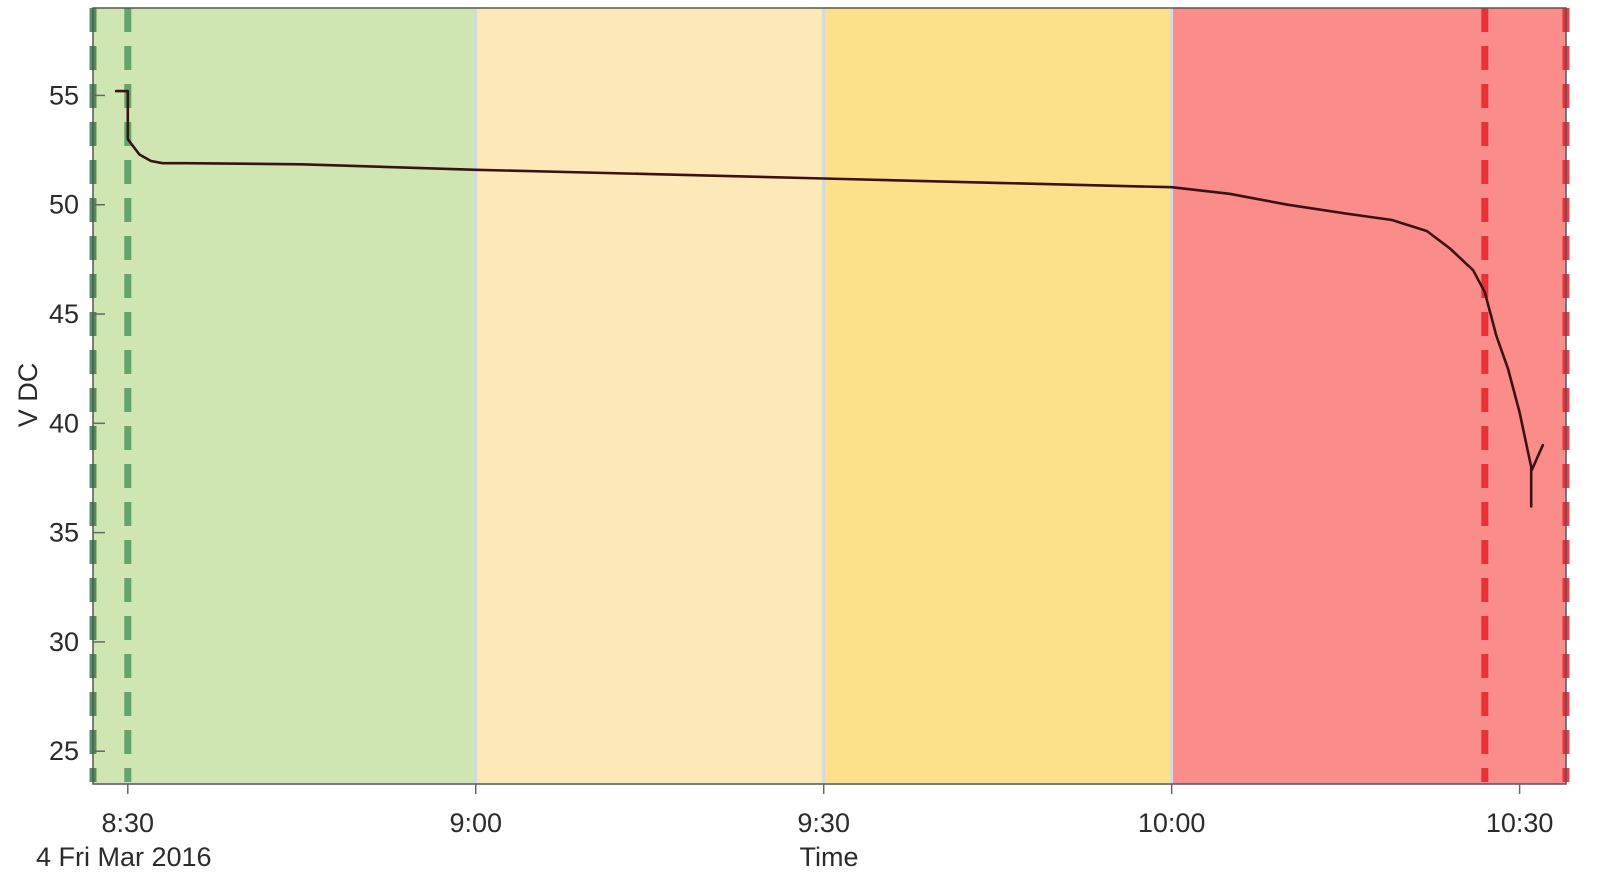 The image size is (1611, 896). What do you see at coordinates (64, 314) in the screenshot?
I see `y-tick-label-45: 45` at bounding box center [64, 314].